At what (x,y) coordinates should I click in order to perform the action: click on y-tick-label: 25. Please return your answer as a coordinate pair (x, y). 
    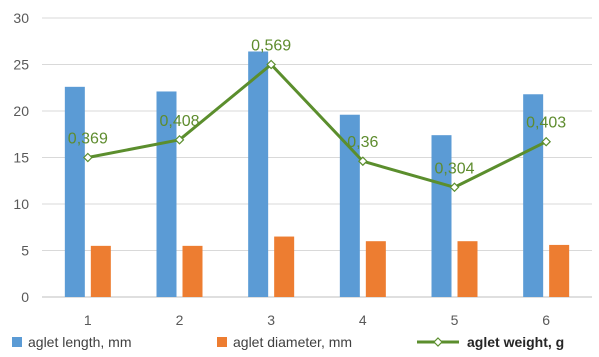
    Looking at the image, I should click on (21, 65).